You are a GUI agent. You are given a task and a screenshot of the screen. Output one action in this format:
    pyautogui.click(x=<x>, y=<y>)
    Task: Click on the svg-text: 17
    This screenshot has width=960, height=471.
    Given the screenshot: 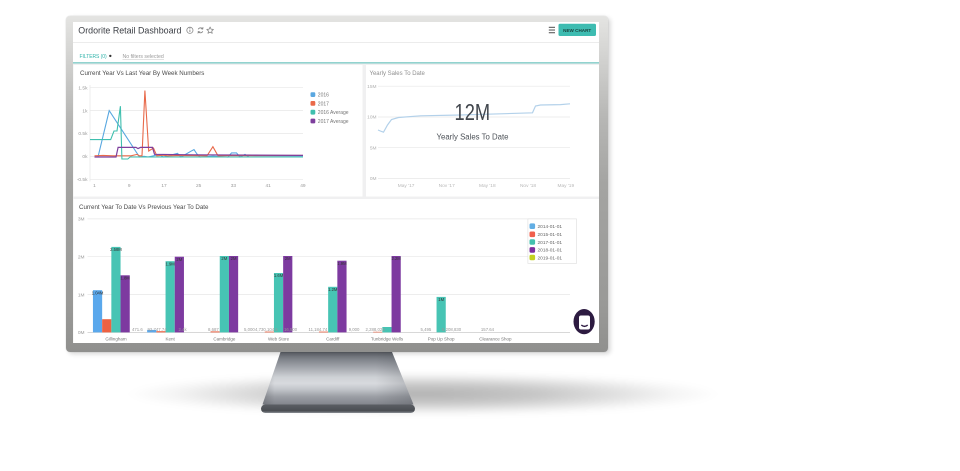 What is the action you would take?
    pyautogui.click(x=164, y=186)
    